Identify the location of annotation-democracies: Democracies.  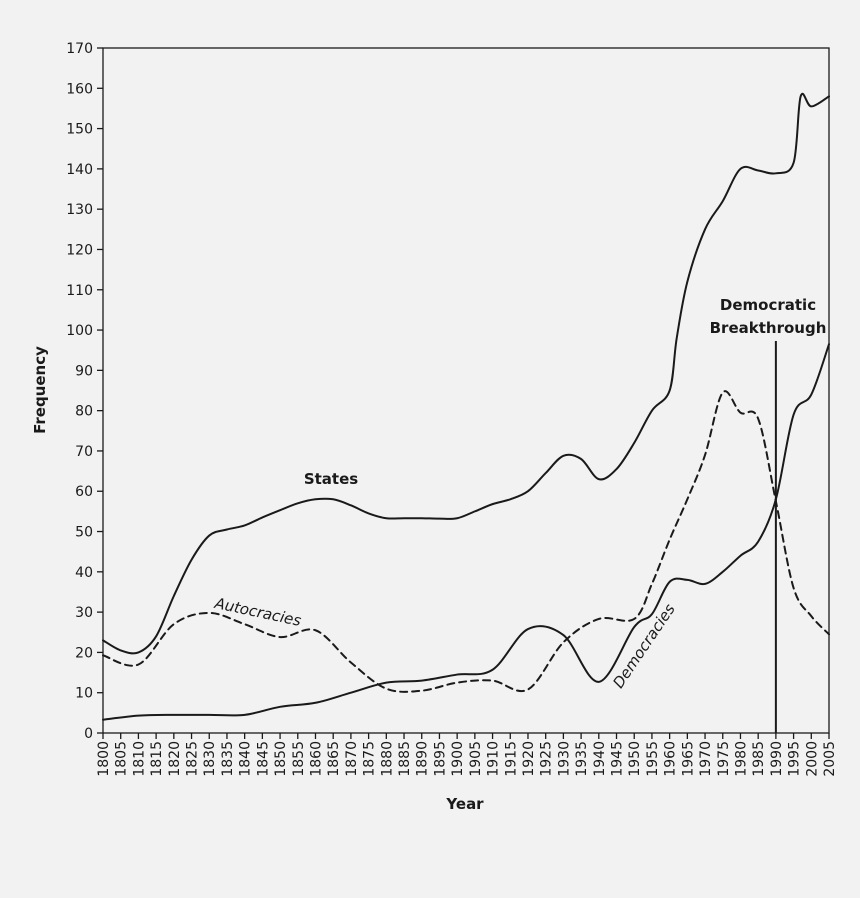
(644, 645).